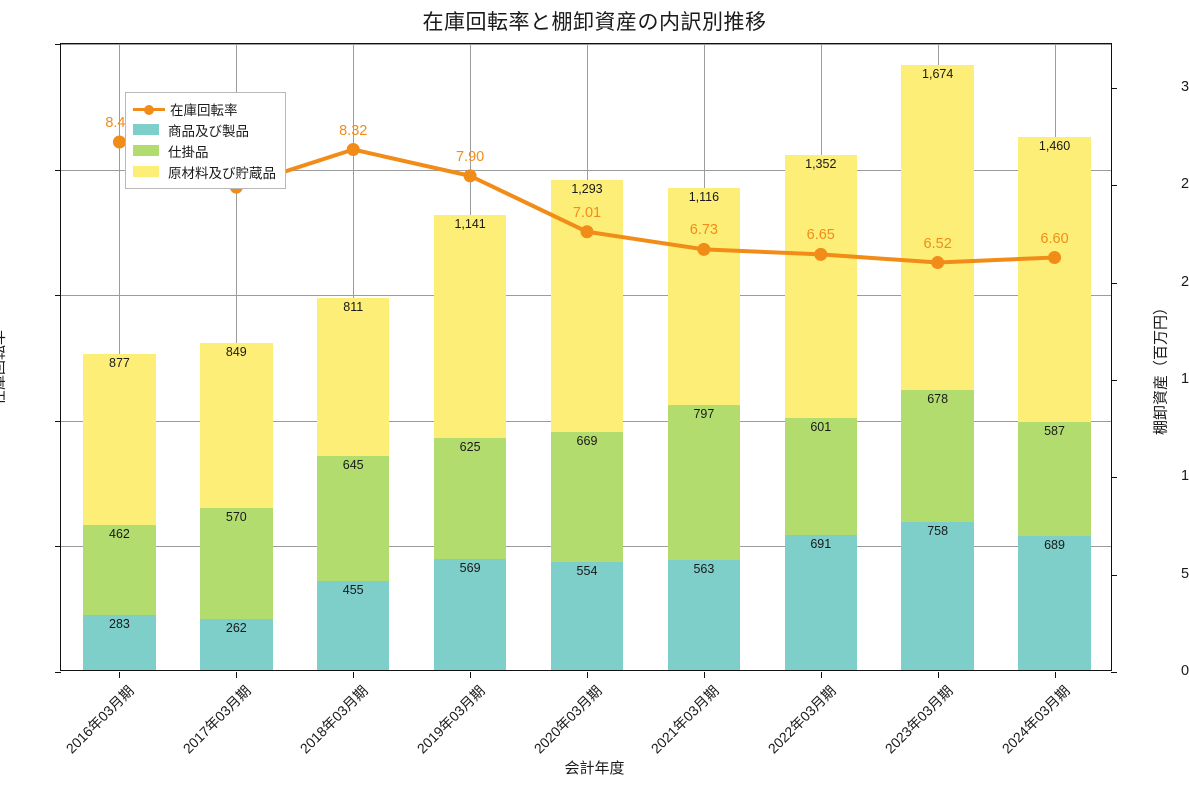 This screenshot has width=1189, height=789. What do you see at coordinates (703, 230) in the screenshot?
I see `line-value-label: 6.73` at bounding box center [703, 230].